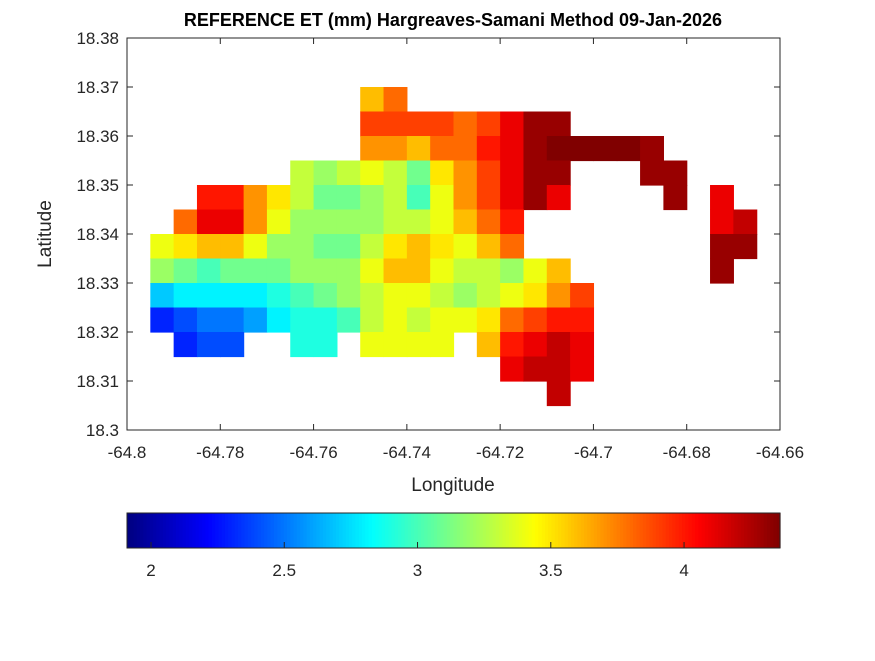 The height and width of the screenshot is (661, 875). I want to click on y-tick-label: 18.3, so click(102, 430).